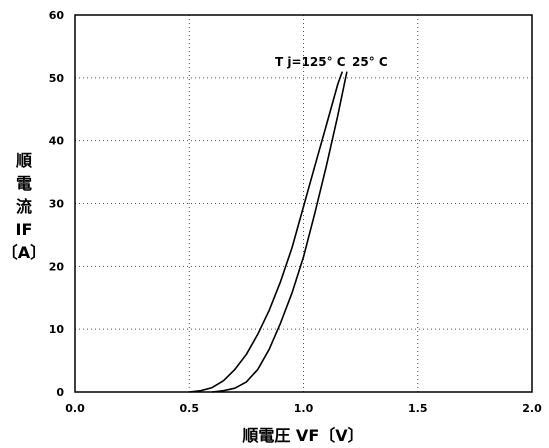 This screenshot has width=549, height=448. What do you see at coordinates (370, 62) in the screenshot?
I see `annotation-25c: 25° C` at bounding box center [370, 62].